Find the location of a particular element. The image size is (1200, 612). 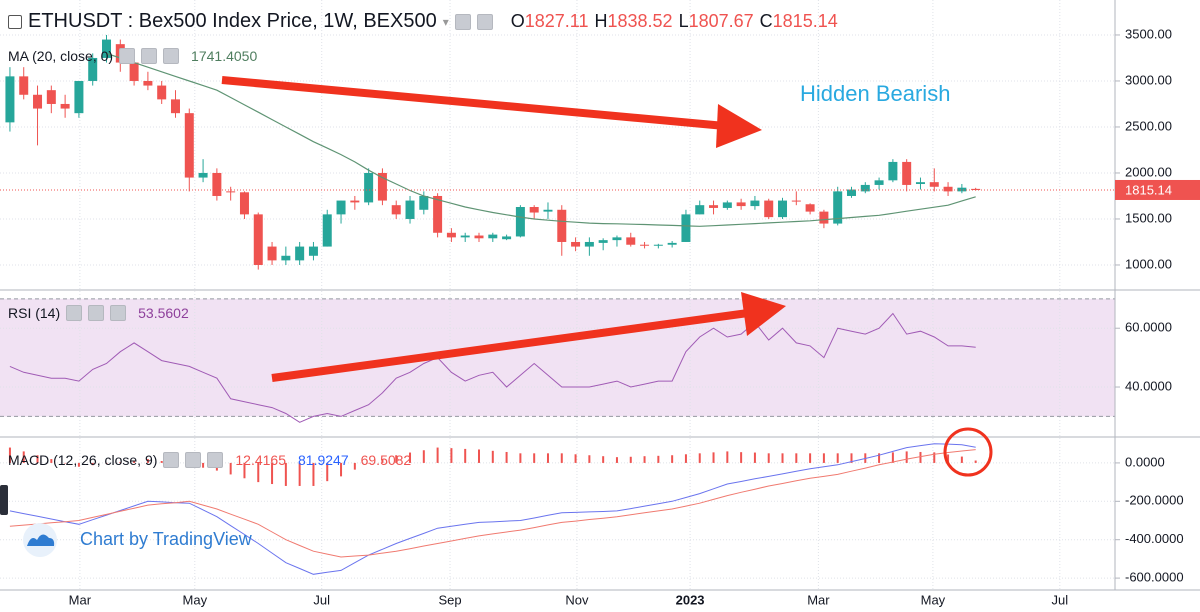

y-tick-label: -600.0000 is located at coordinates (1154, 577).